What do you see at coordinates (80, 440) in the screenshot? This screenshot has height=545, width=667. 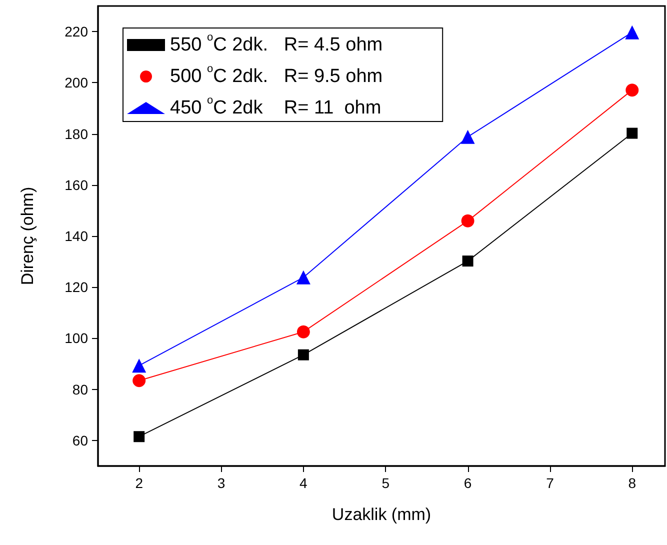 I see `y-tick-label: 60` at bounding box center [80, 440].